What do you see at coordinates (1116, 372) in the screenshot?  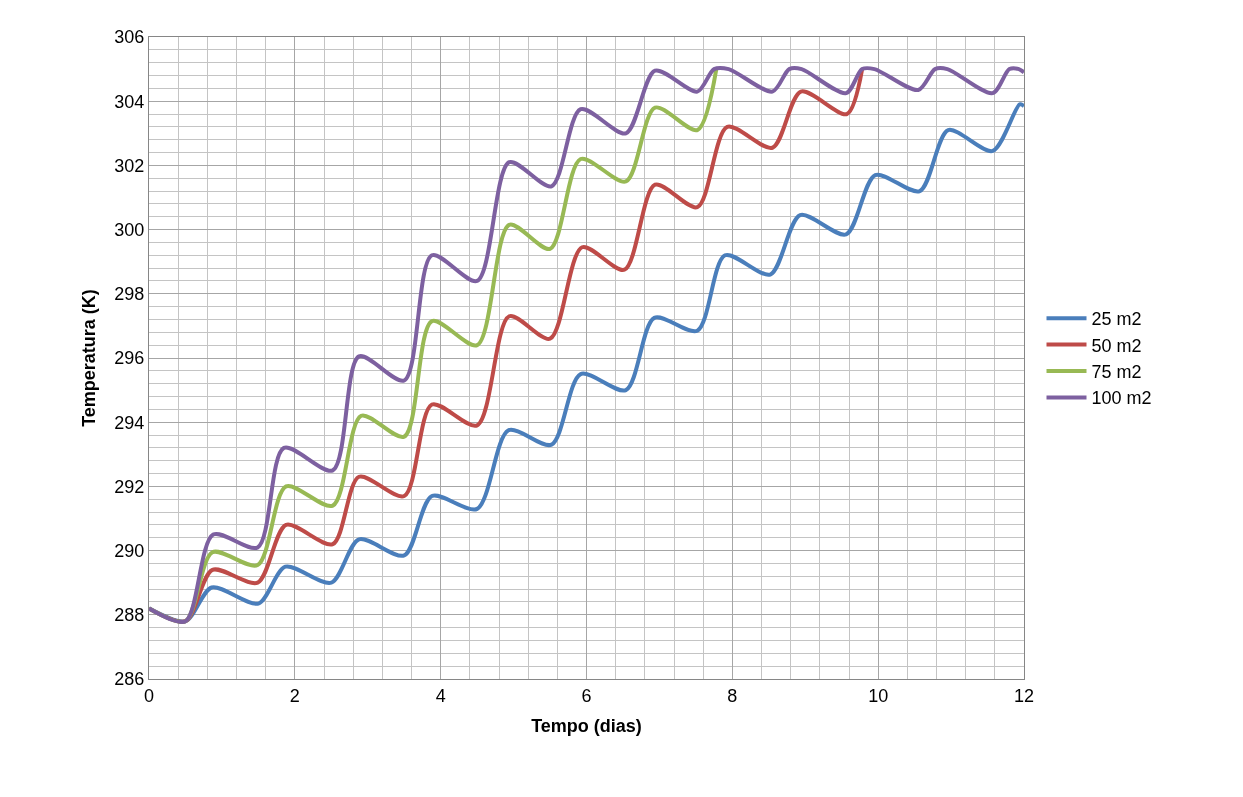 I see `legend-label: 75 m2` at bounding box center [1116, 372].